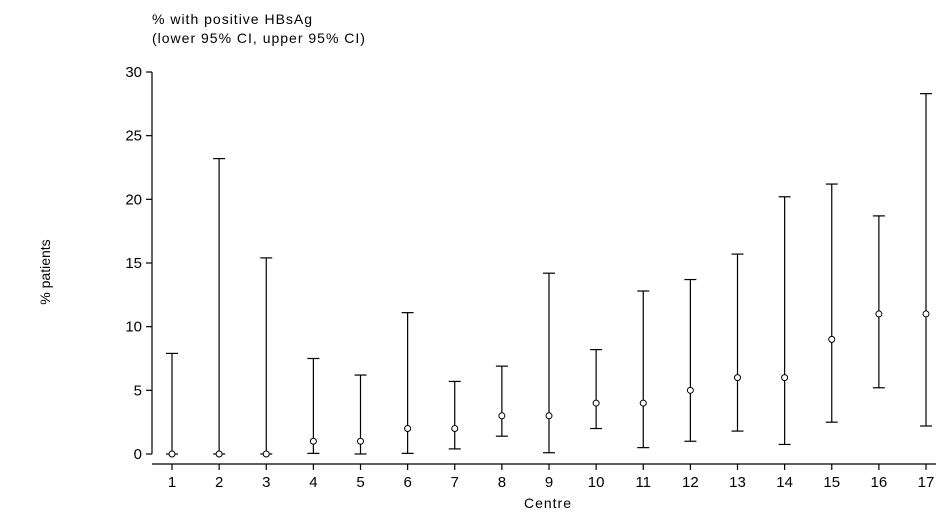  Describe the element at coordinates (266, 482) in the screenshot. I see `x-tick-label: 3` at that location.